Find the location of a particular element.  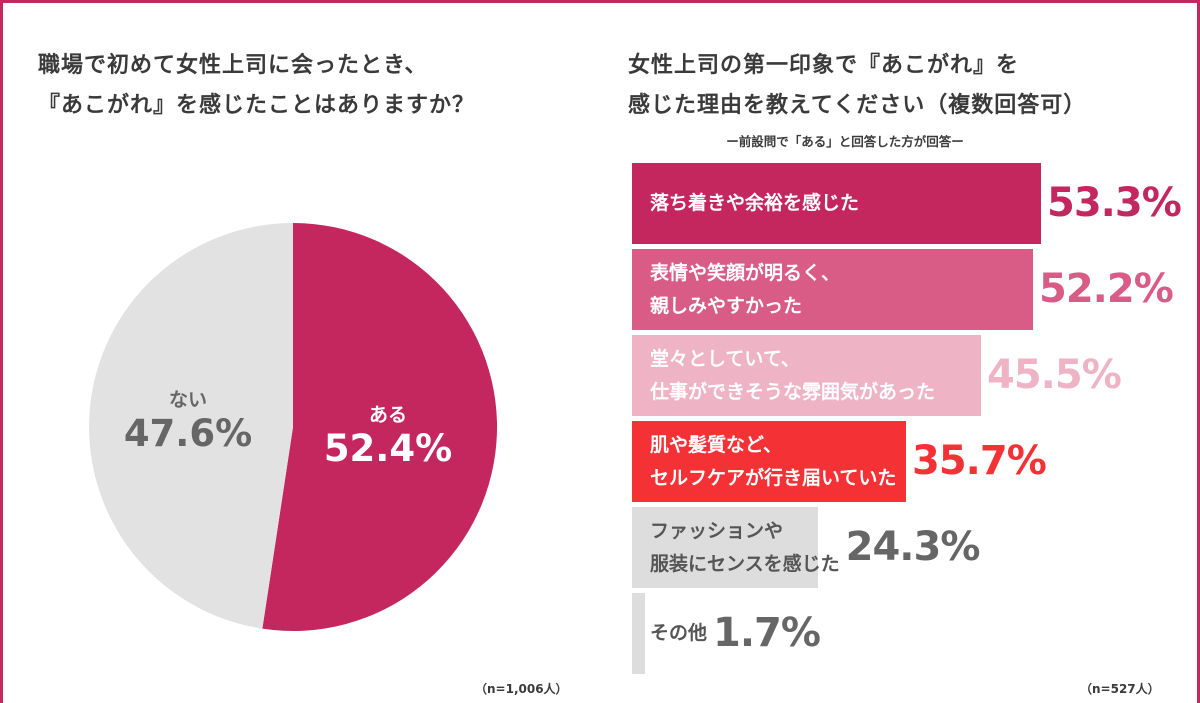

bar-label-line: 表情や笑顔が明るく、 is located at coordinates (745, 272).